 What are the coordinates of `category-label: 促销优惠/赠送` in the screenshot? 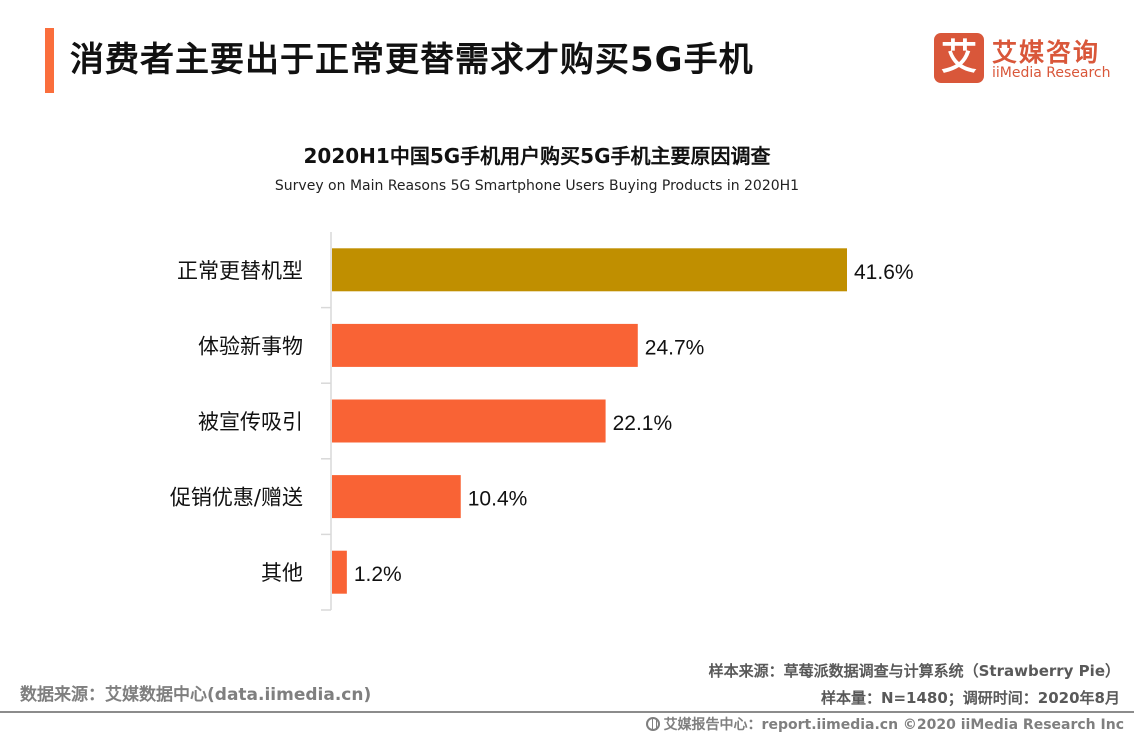 It's located at (236, 498).